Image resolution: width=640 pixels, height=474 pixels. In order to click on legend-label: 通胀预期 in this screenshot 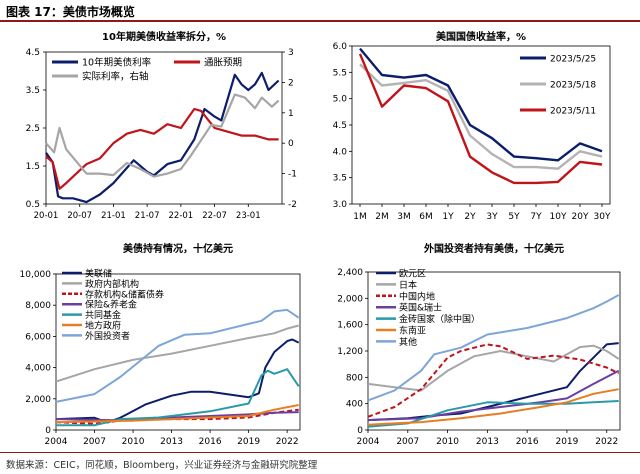, I will do `click(223, 63)`.